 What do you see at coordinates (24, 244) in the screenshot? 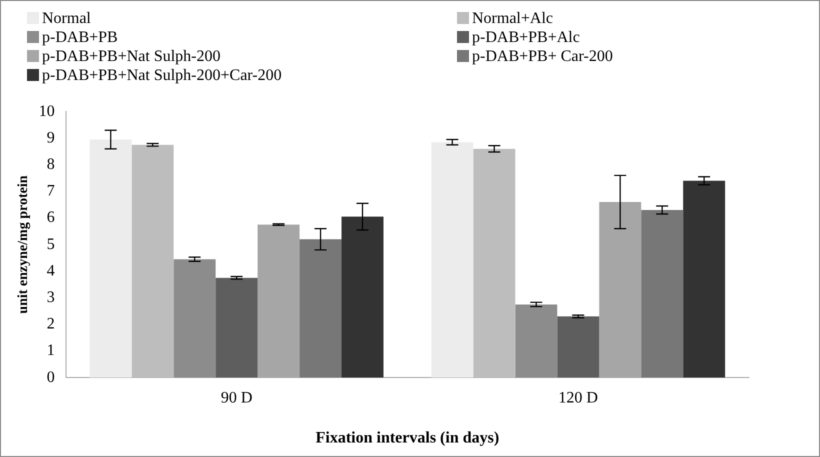
I see `y-axis-title: unit enzyne/mg protein` at bounding box center [24, 244].